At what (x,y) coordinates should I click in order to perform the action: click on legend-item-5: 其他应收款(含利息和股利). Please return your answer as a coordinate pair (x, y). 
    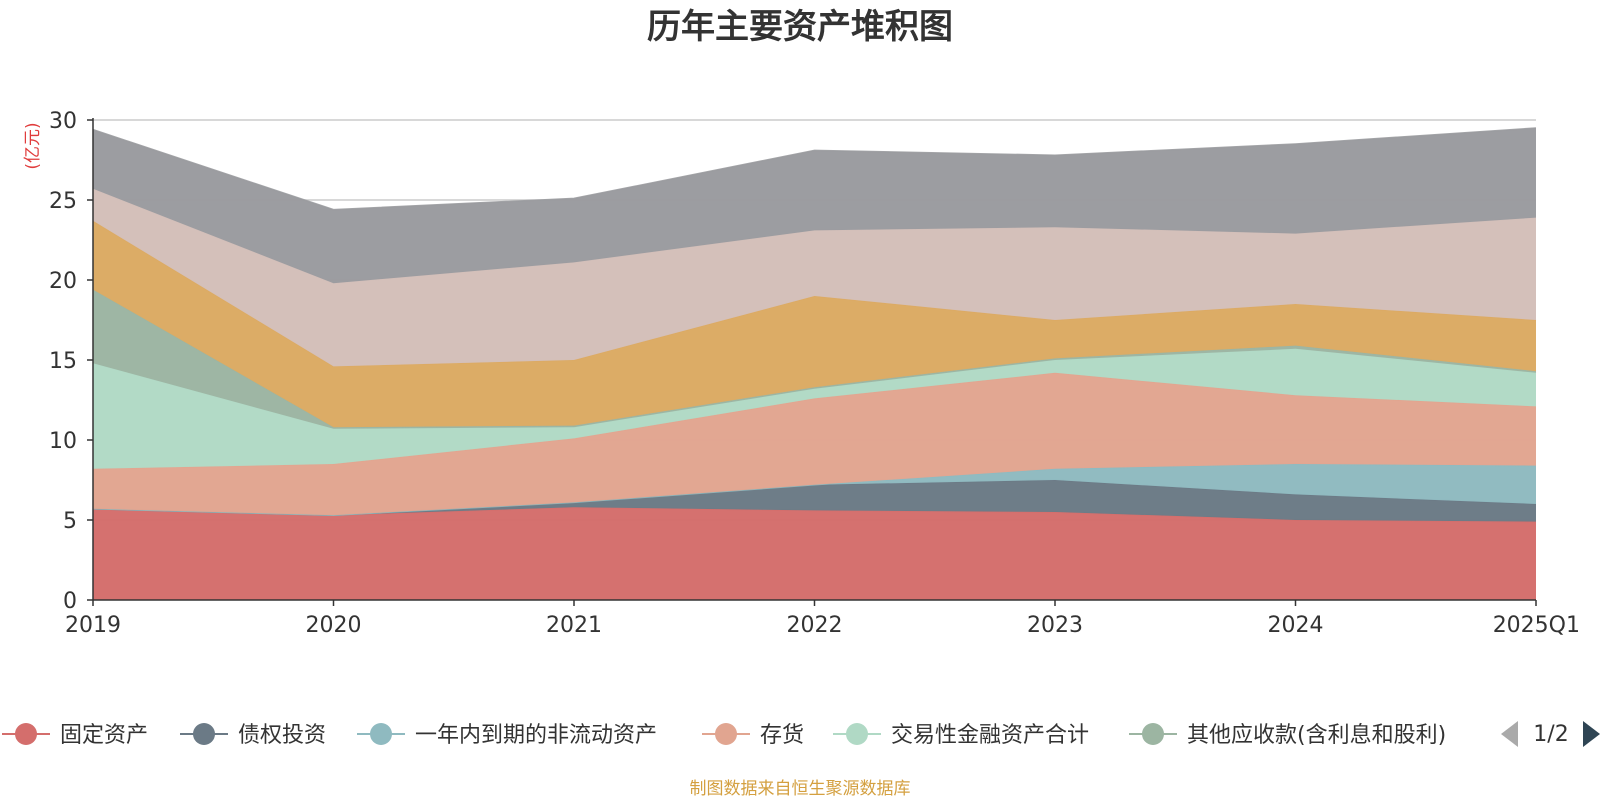
    Looking at the image, I should click on (1287, 735).